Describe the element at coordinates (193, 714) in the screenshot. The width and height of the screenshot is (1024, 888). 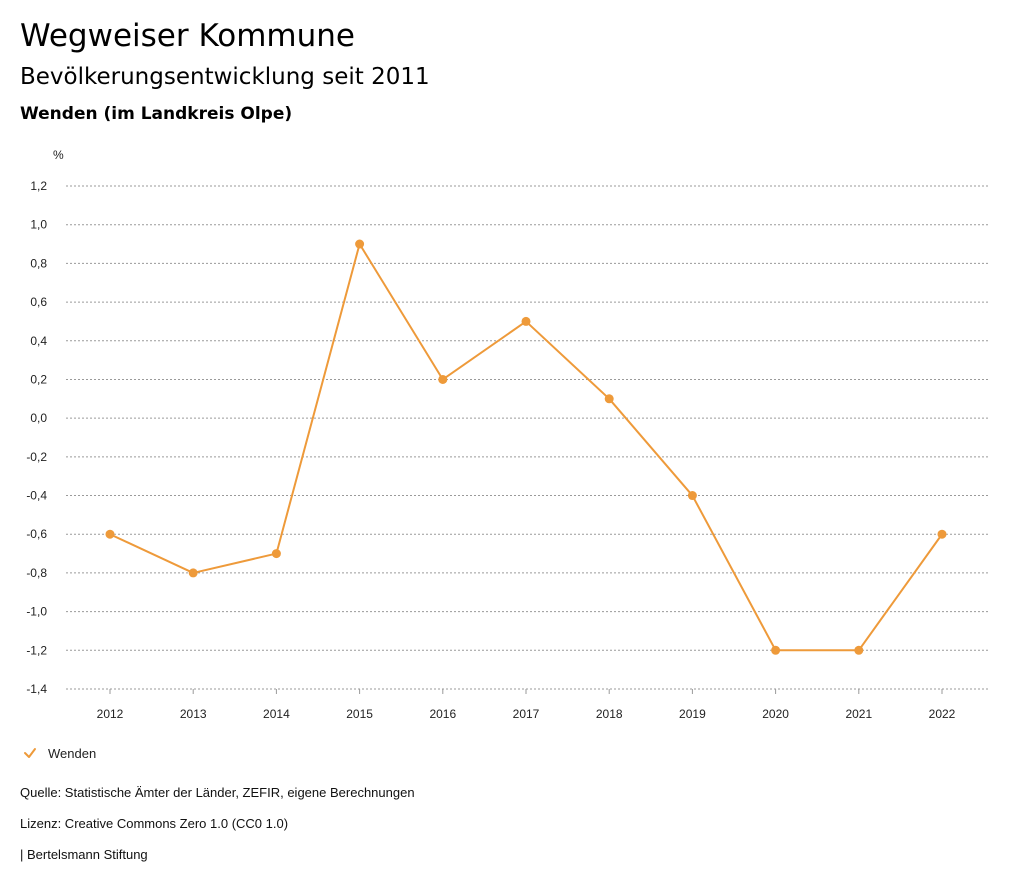
I see `x-tick-label: 2013` at that location.